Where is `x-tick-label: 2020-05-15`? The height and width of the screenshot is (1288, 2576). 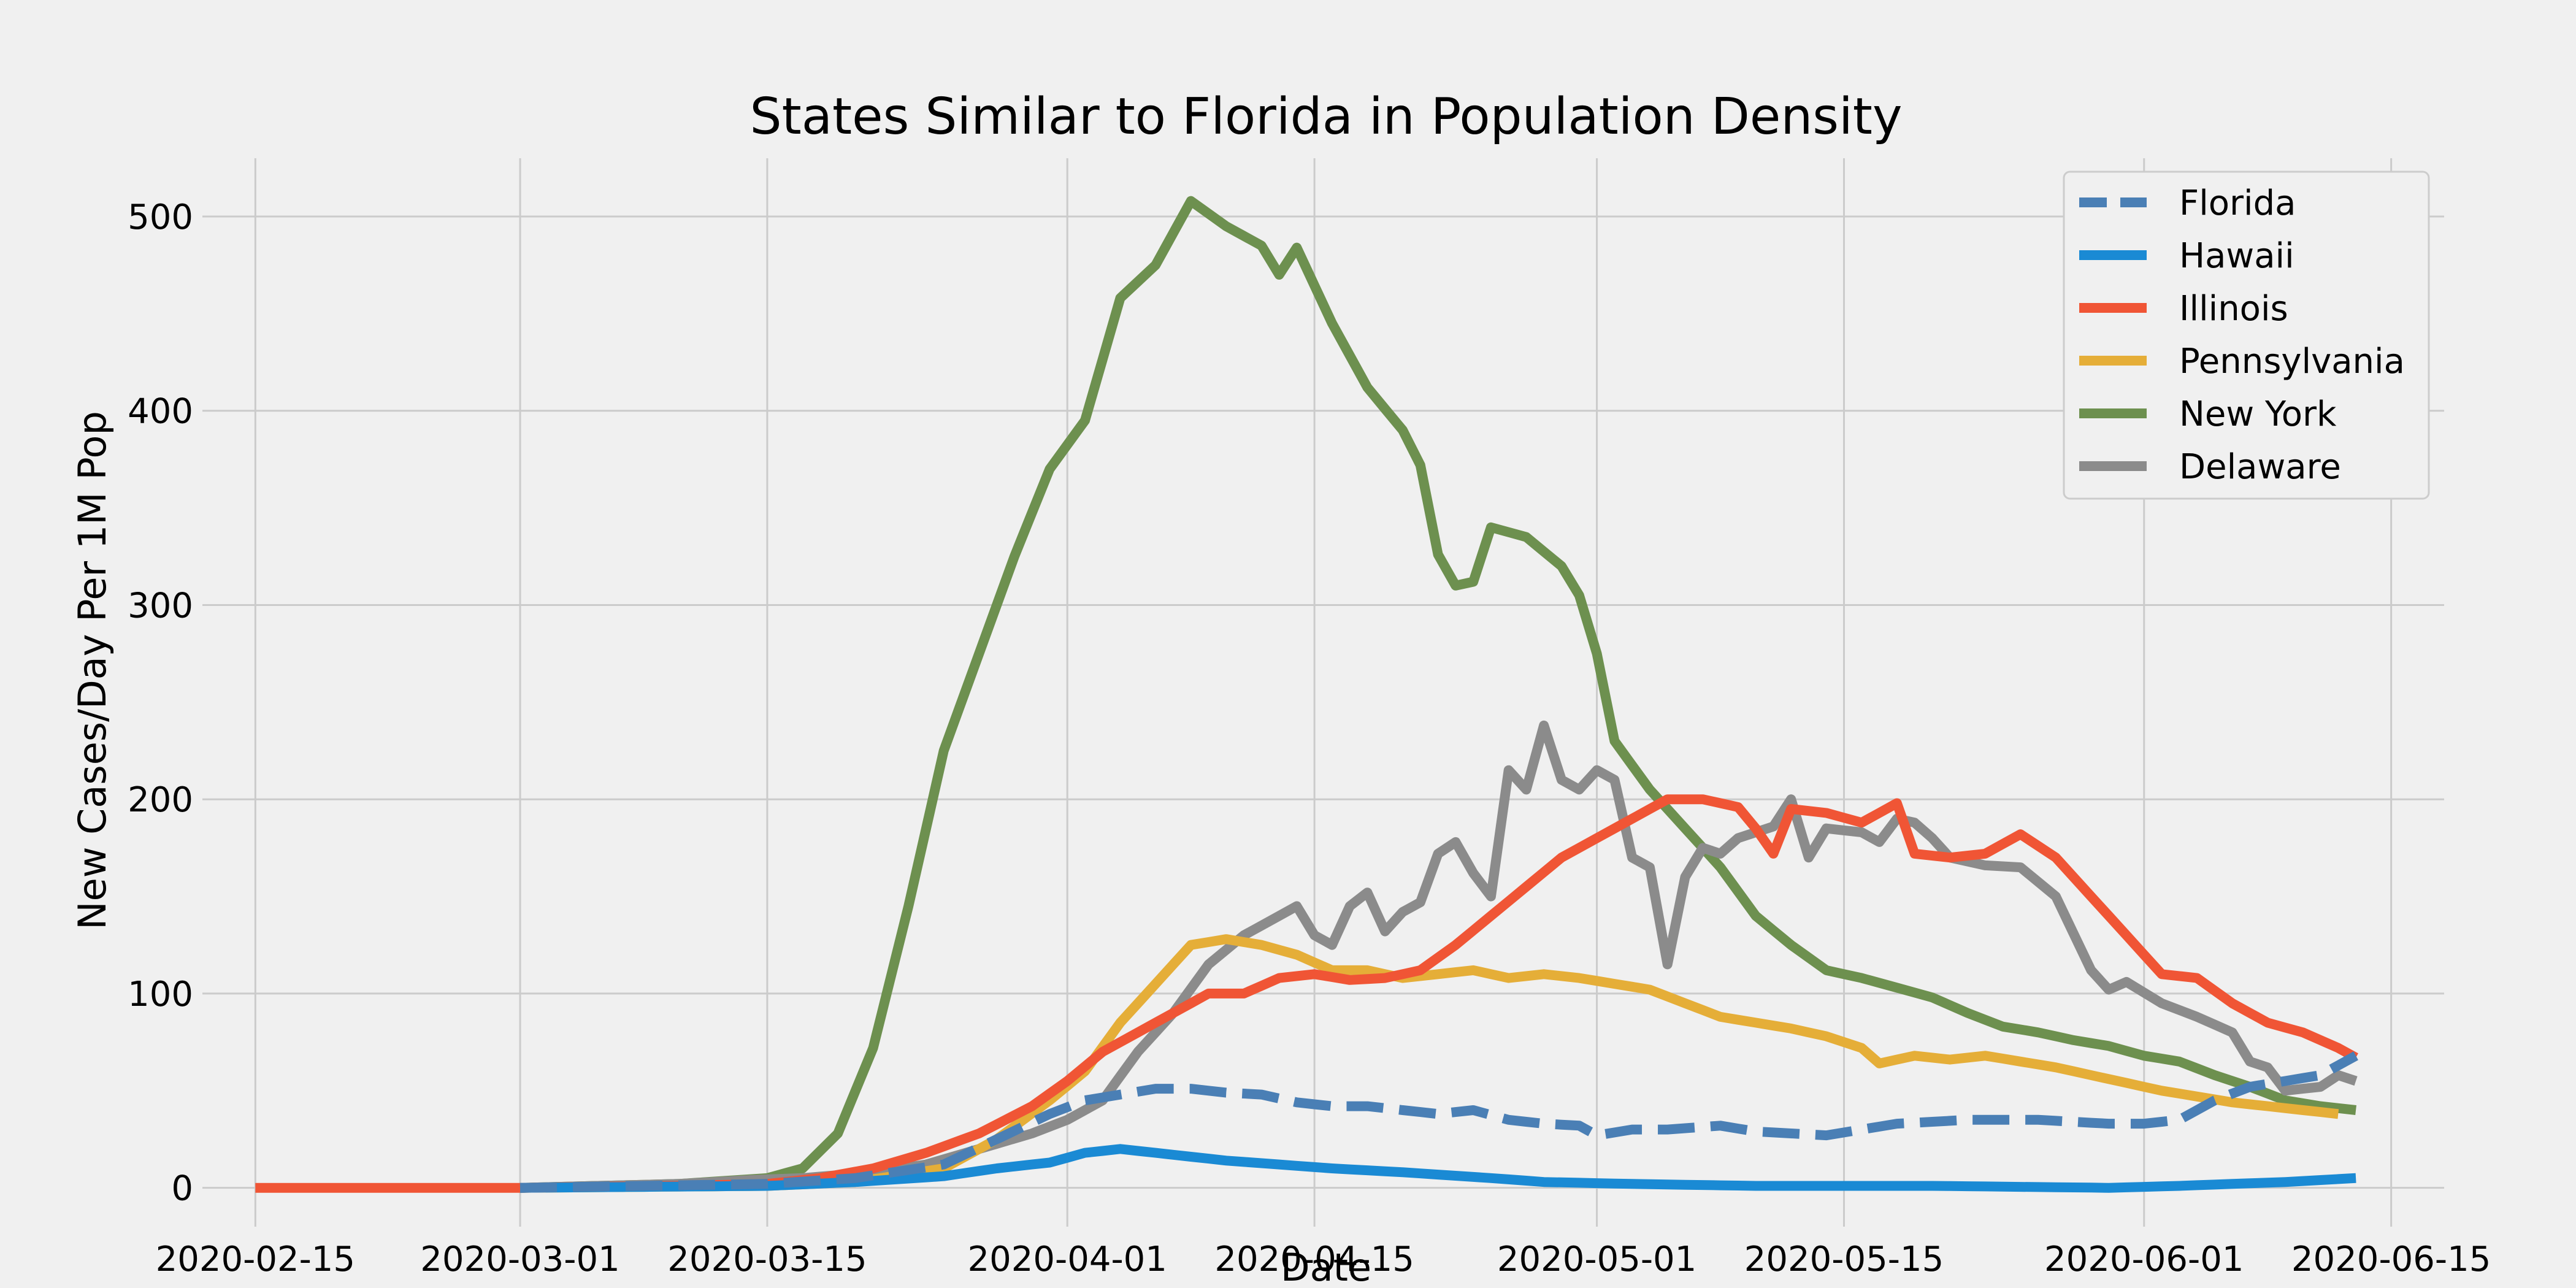 x-tick-label: 2020-05-15 is located at coordinates (1844, 1259).